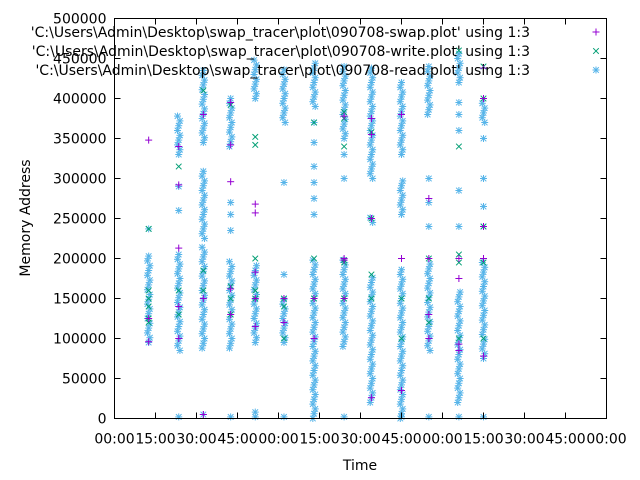 Image resolution: width=640 pixels, height=480 pixels. I want to click on y-tick-label: 200000, so click(79, 260).